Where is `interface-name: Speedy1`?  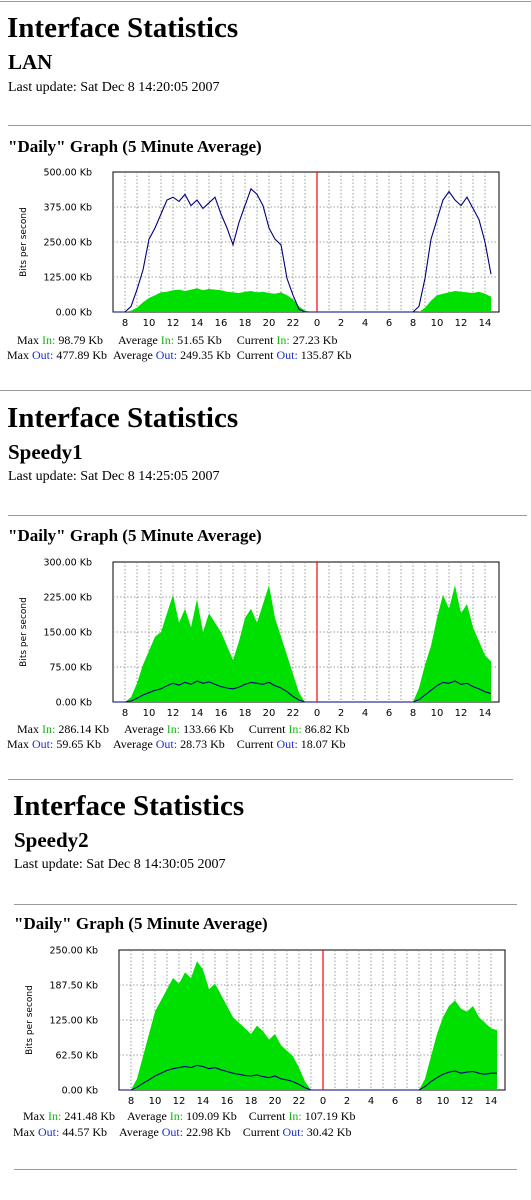 interface-name: Speedy1 is located at coordinates (45, 452).